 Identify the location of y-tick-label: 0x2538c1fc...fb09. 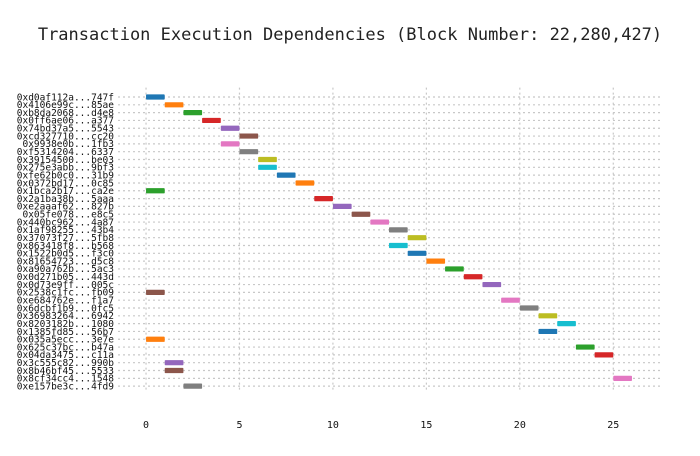
(66, 293).